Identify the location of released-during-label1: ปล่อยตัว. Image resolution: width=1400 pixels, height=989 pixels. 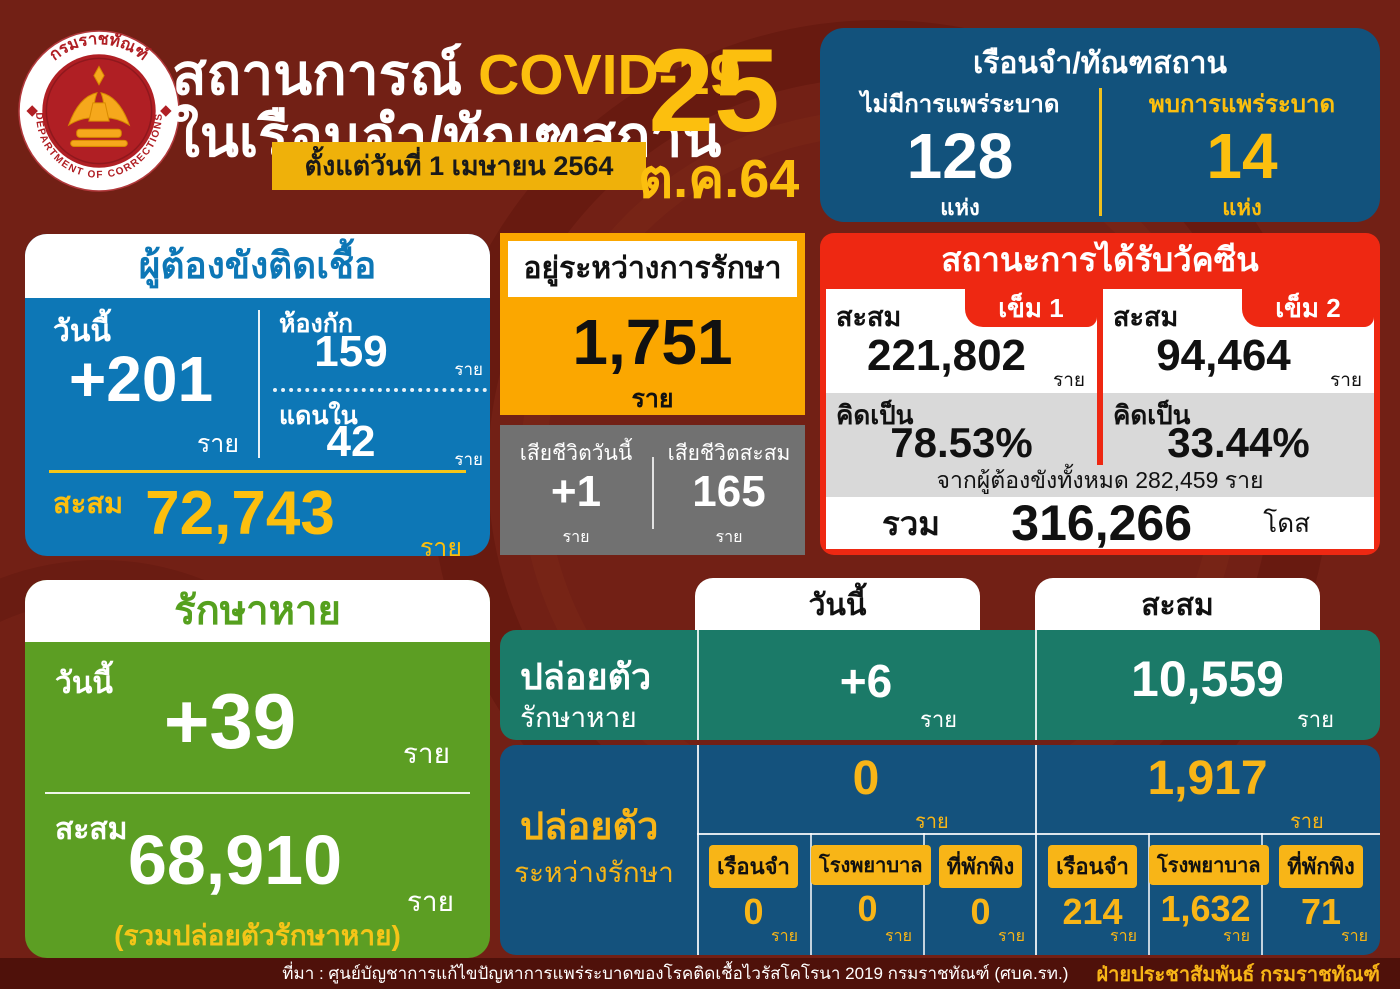
(589, 827).